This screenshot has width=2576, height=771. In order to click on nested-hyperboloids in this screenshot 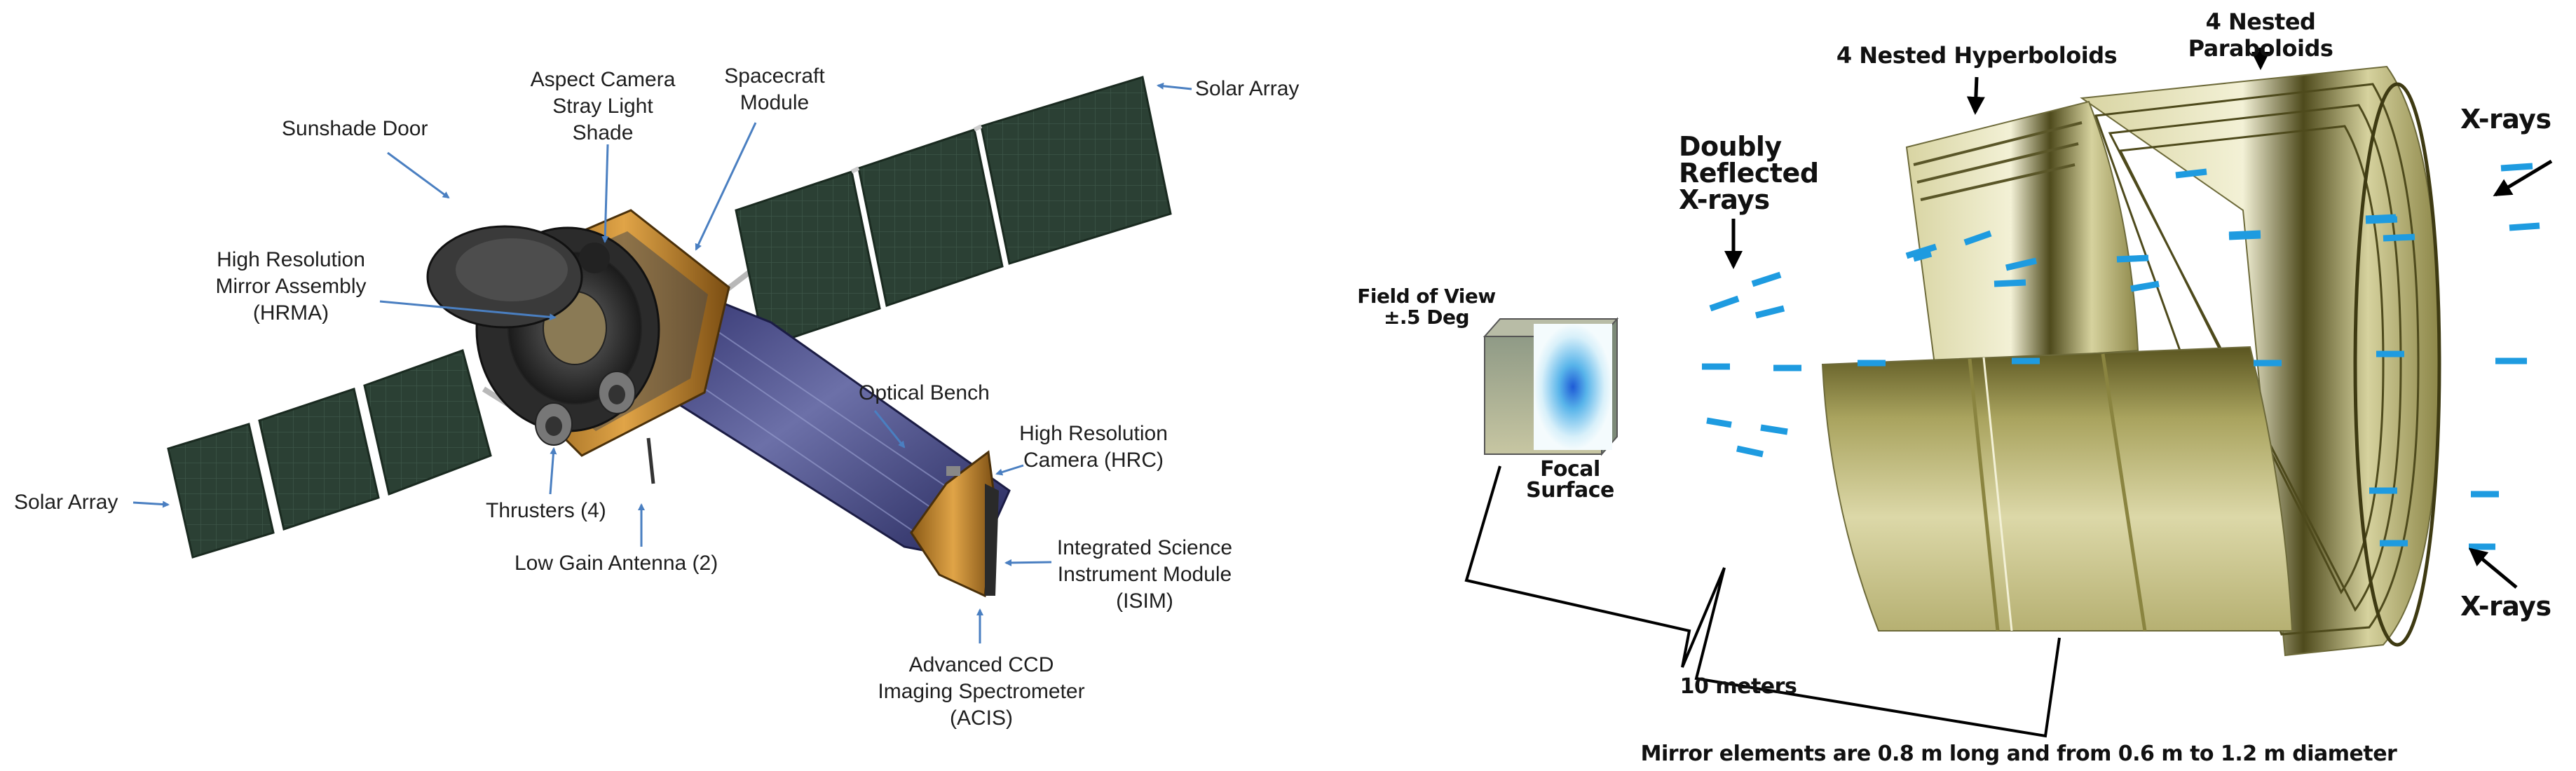, I will do `click(2022, 233)`.